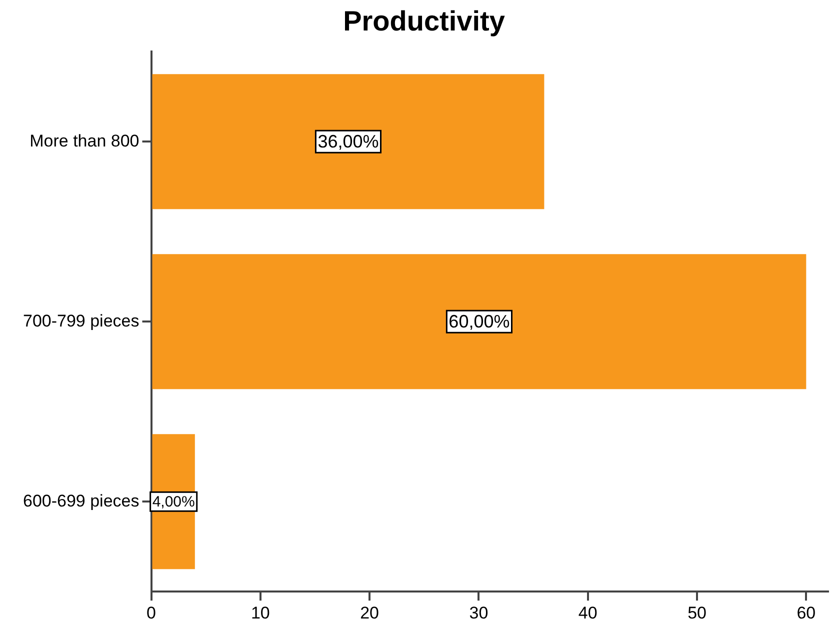 Image resolution: width=830 pixels, height=631 pixels. Describe the element at coordinates (173, 502) in the screenshot. I see `data-label: 4,00%` at that location.